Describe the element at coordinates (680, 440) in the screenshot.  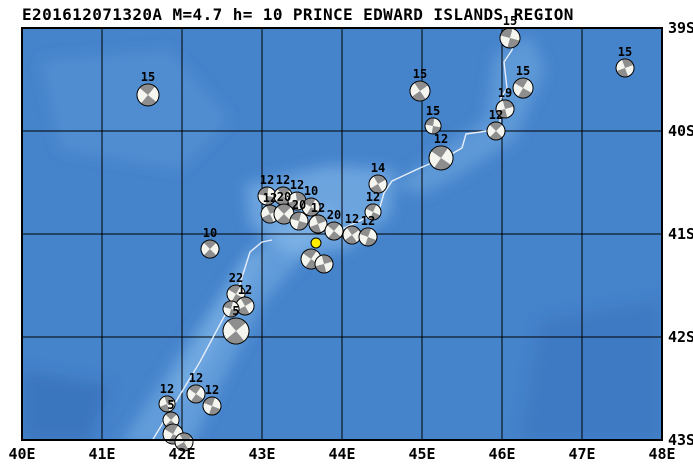
I see `latitude-label: 43S` at that location.